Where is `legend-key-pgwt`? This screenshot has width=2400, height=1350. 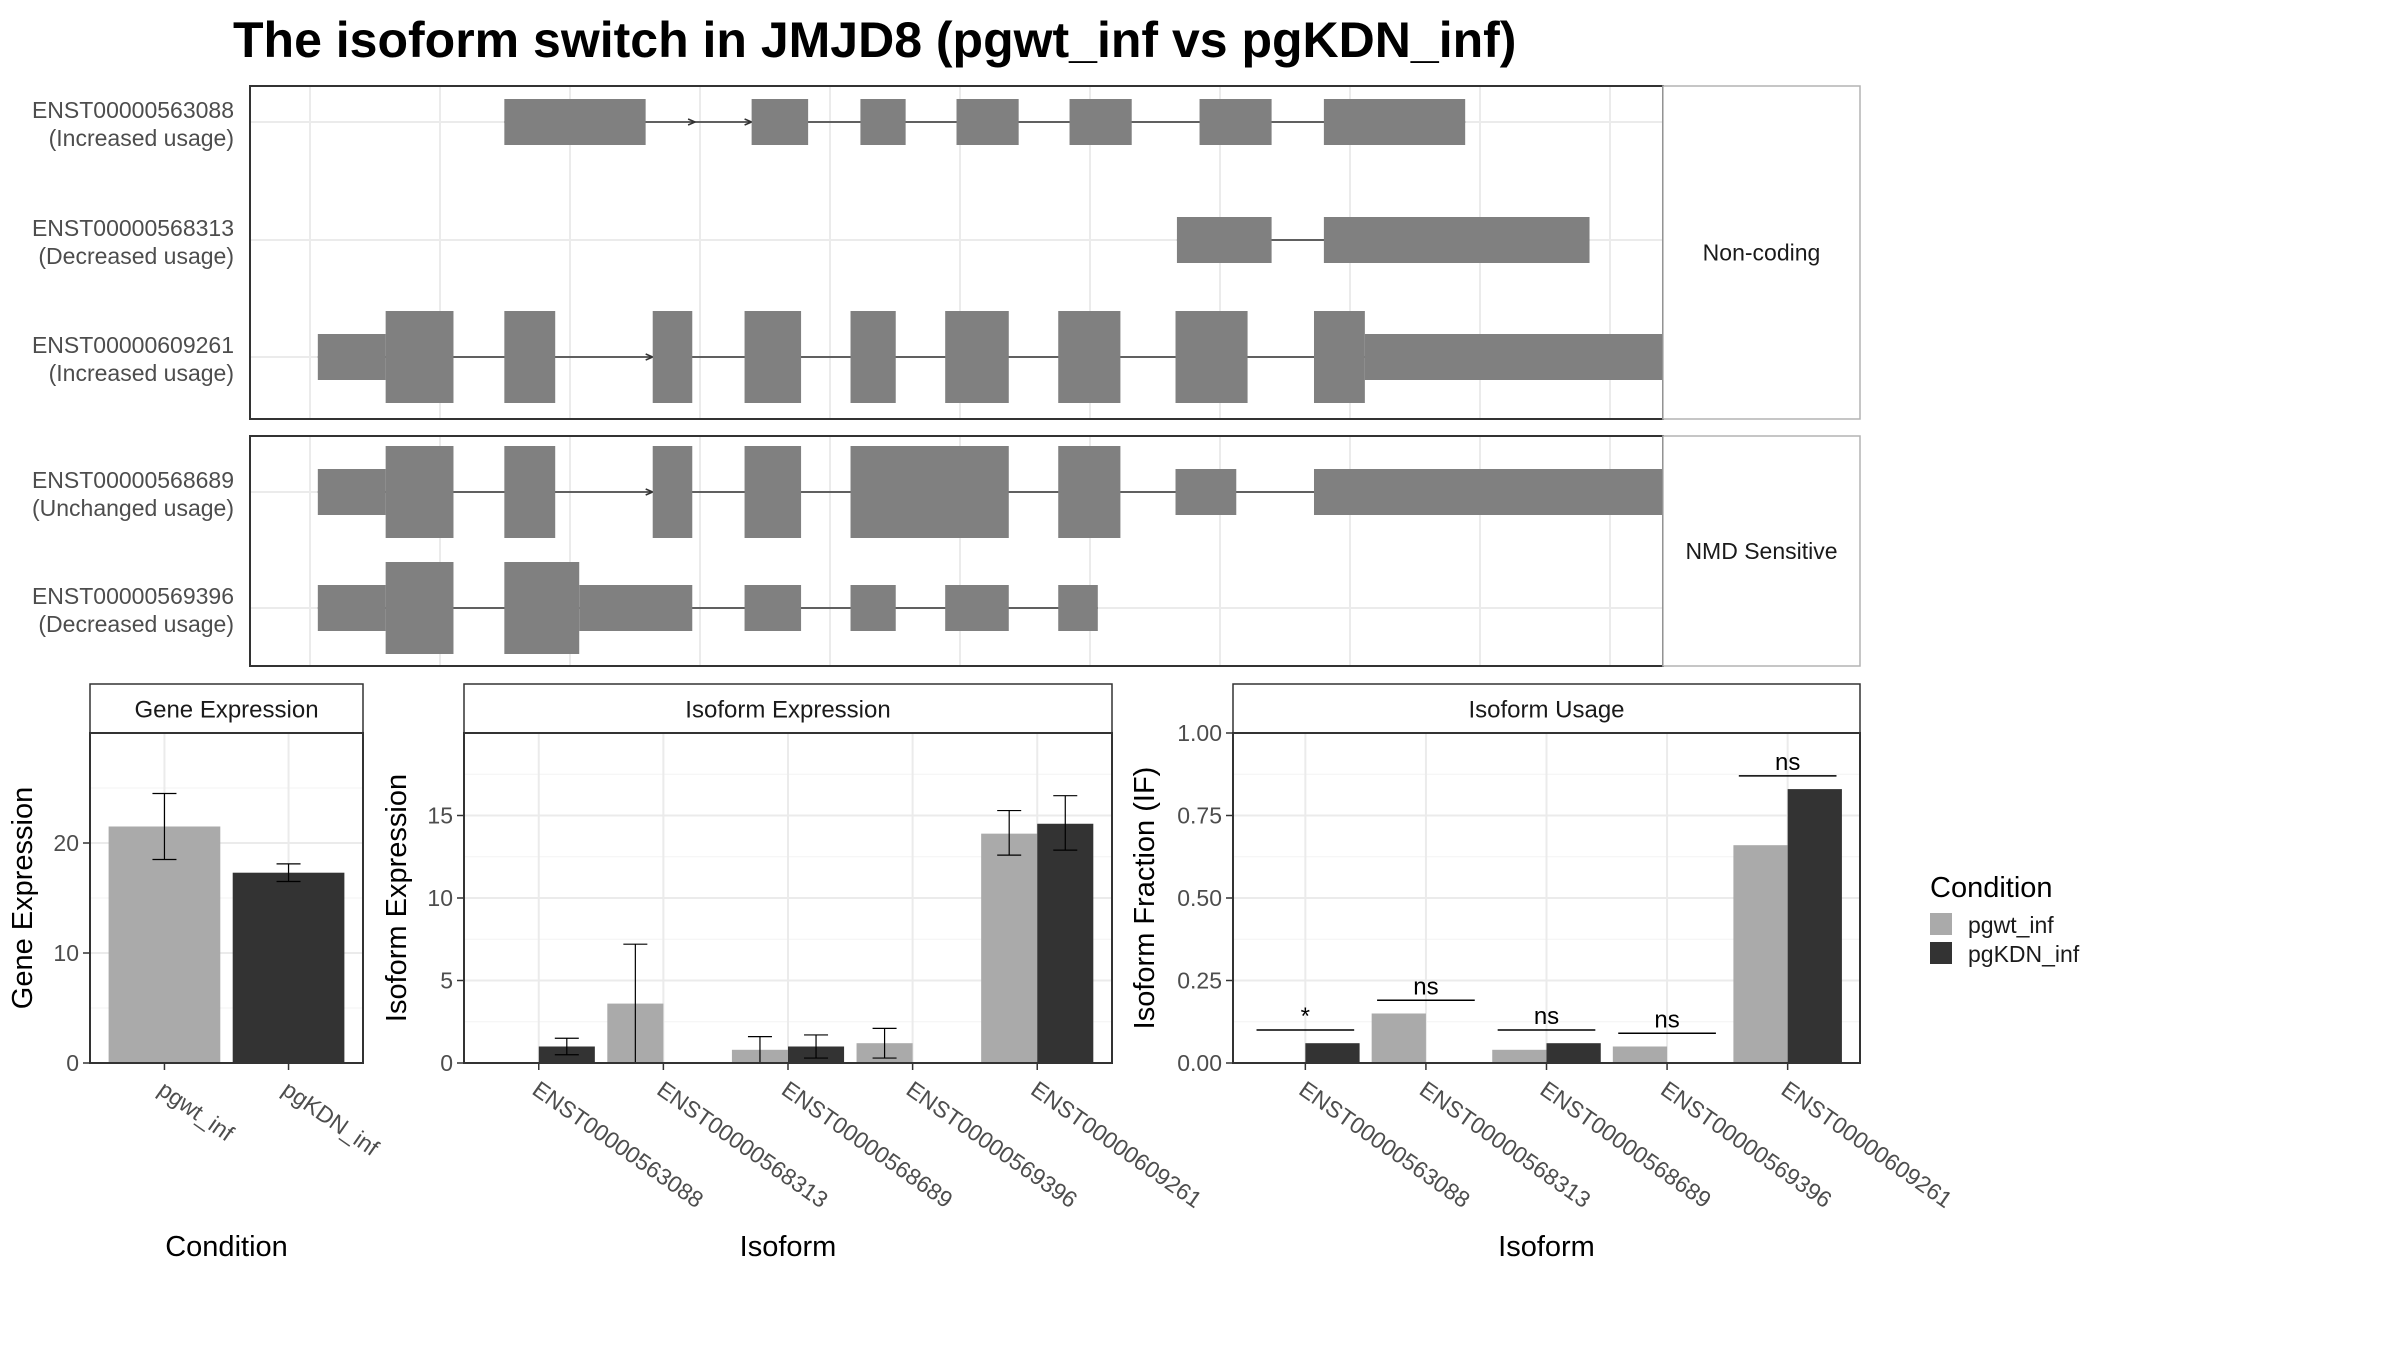 legend-key-pgwt is located at coordinates (1941, 924).